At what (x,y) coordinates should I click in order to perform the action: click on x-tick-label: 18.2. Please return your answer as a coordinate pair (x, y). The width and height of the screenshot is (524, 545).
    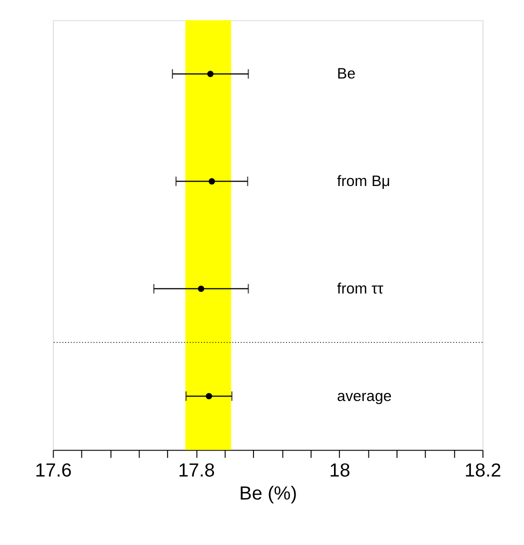
    Looking at the image, I should click on (483, 471).